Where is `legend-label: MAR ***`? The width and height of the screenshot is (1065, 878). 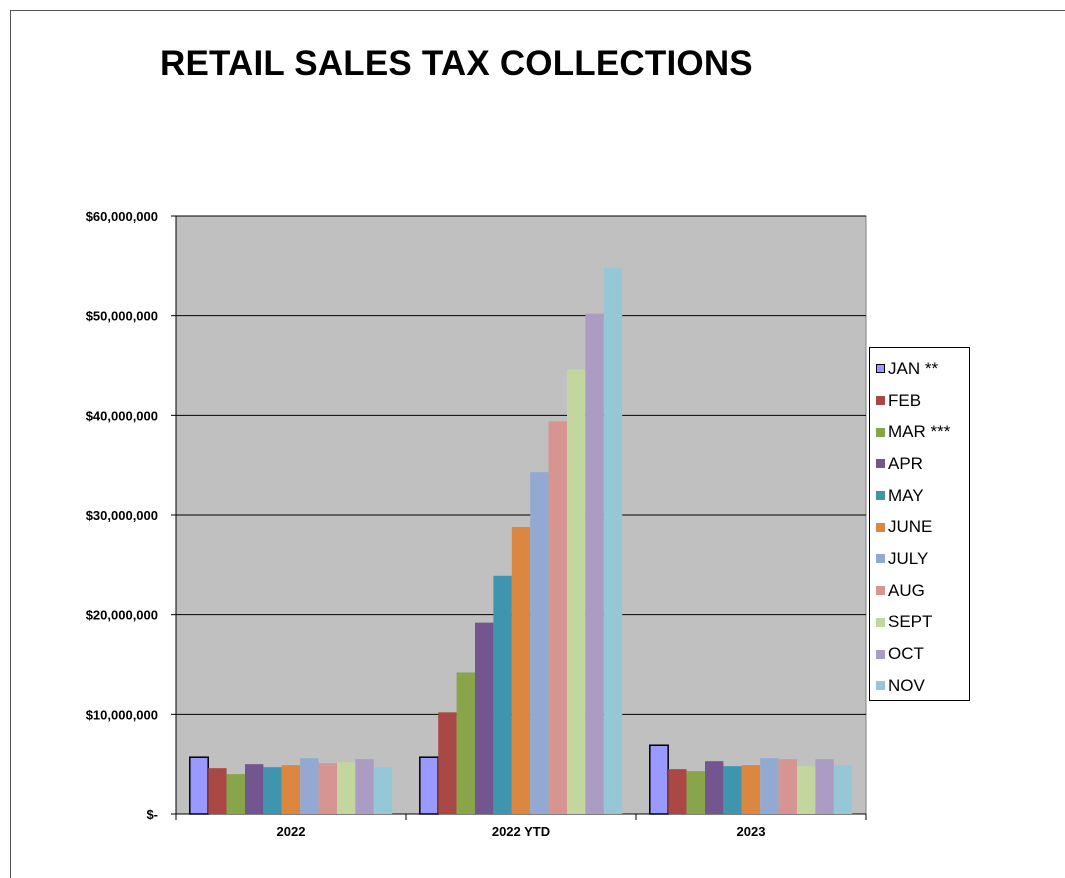
legend-label: MAR *** is located at coordinates (919, 432).